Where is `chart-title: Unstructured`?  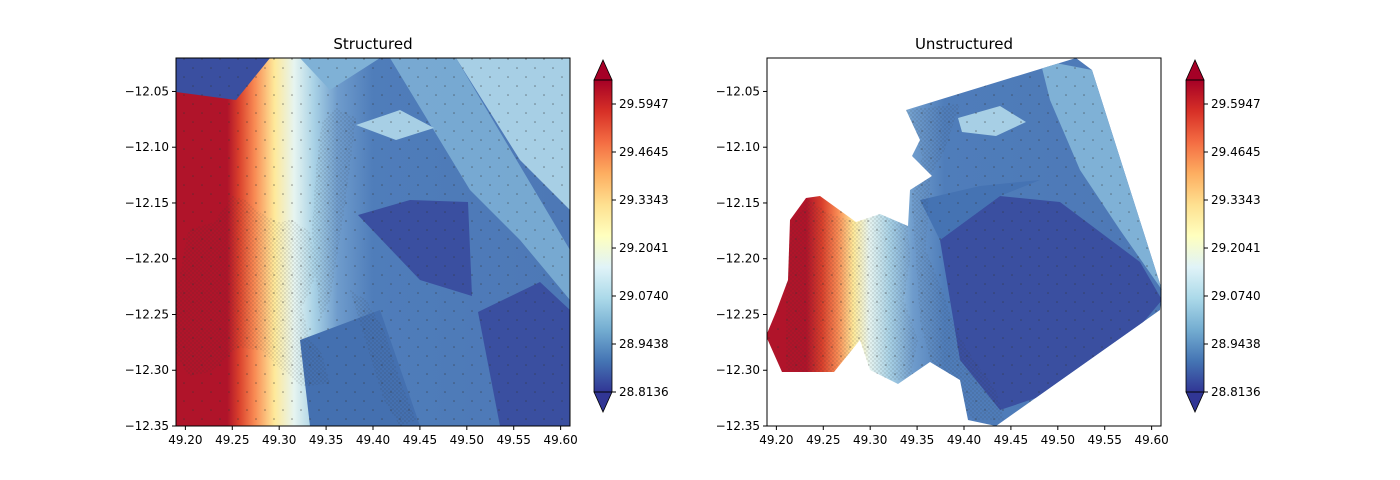
chart-title: Unstructured is located at coordinates (964, 44).